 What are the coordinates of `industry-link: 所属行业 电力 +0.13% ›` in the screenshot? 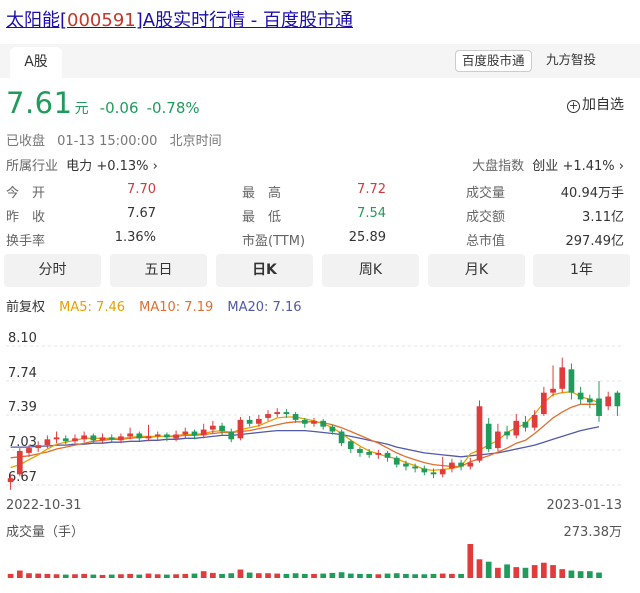 It's located at (82, 164).